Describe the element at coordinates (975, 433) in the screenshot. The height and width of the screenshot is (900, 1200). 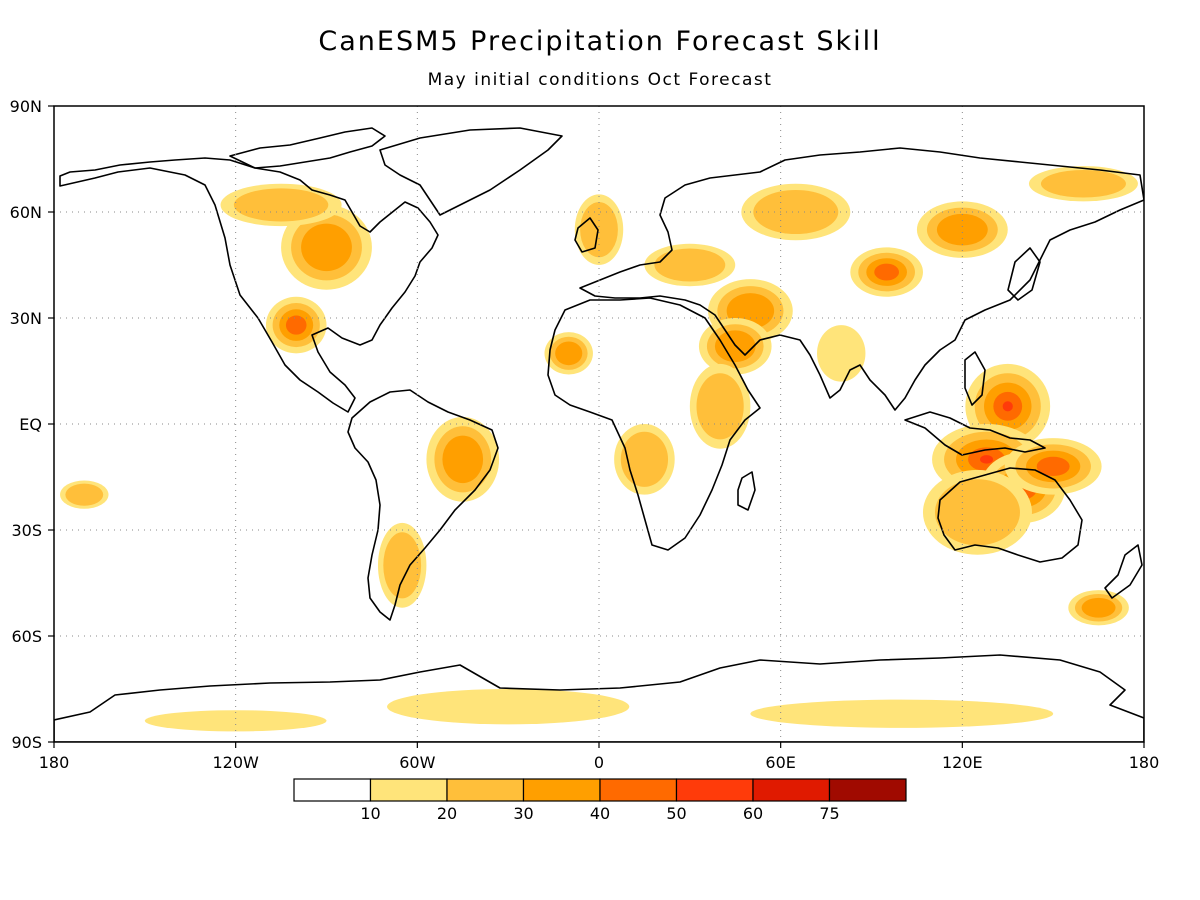
I see `coastline-maritime-continent` at that location.